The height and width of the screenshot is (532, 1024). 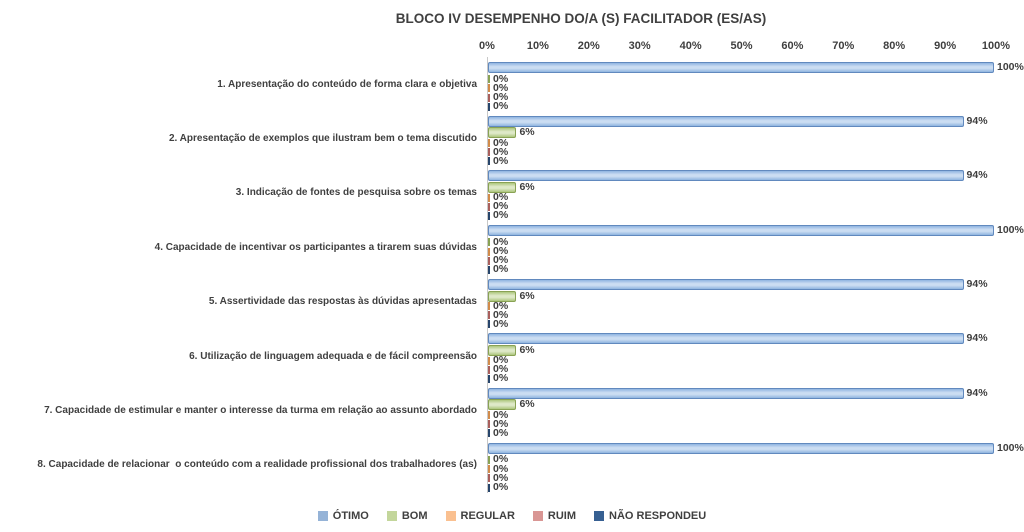 I want to click on legend-item: BOM, so click(x=407, y=516).